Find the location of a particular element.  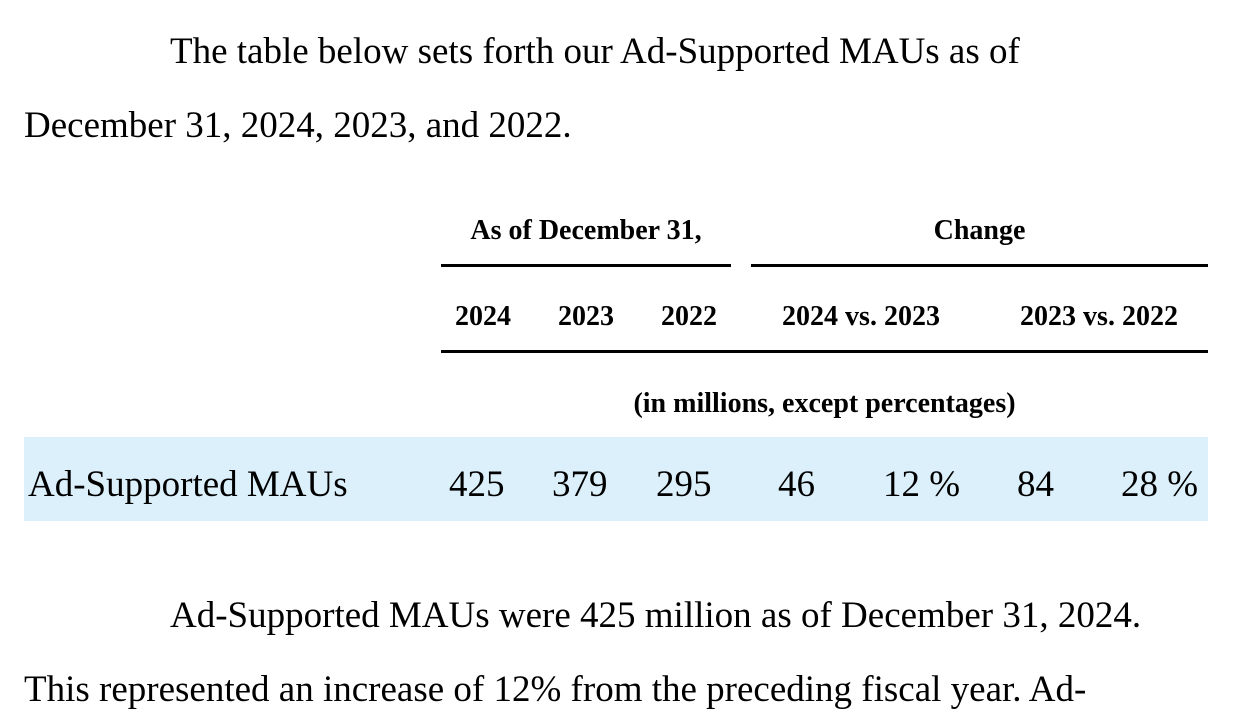

col-header-2022: 2022 is located at coordinates (689, 316).